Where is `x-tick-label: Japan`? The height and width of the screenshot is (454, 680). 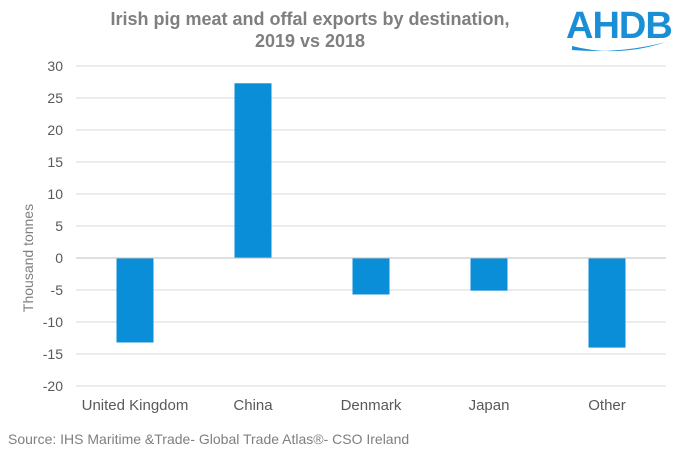
x-tick-label: Japan is located at coordinates (489, 405).